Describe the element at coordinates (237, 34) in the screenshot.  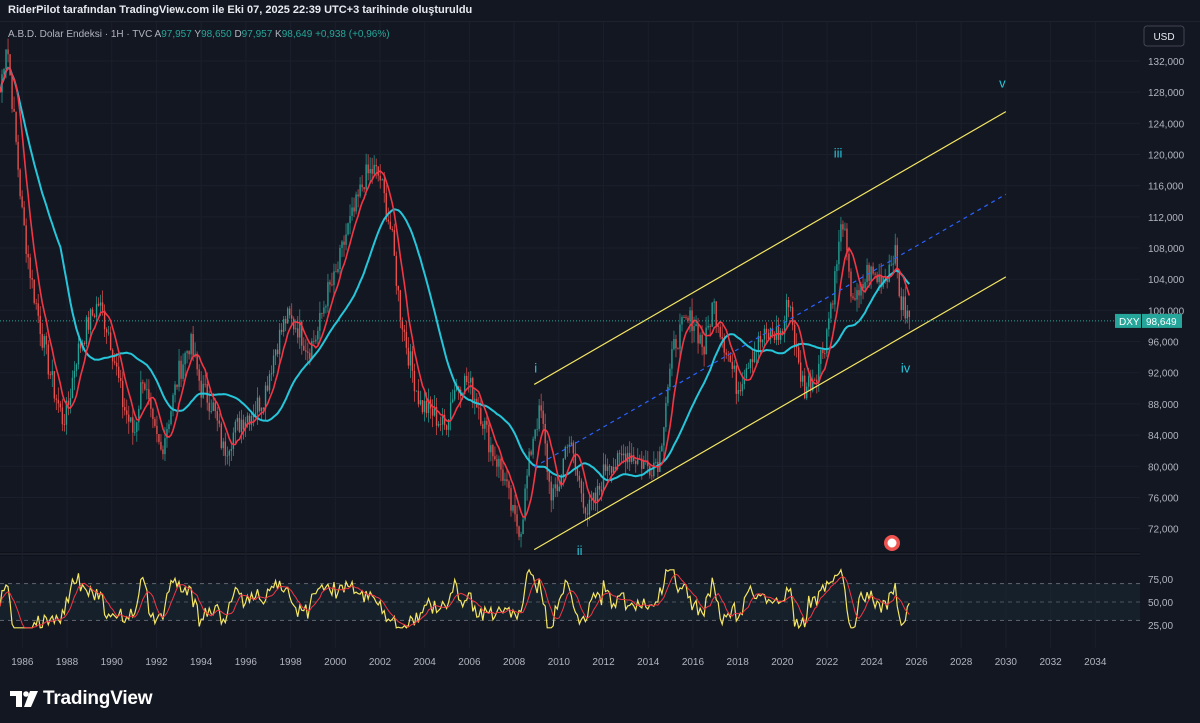
I see `legend-low-label: D` at that location.